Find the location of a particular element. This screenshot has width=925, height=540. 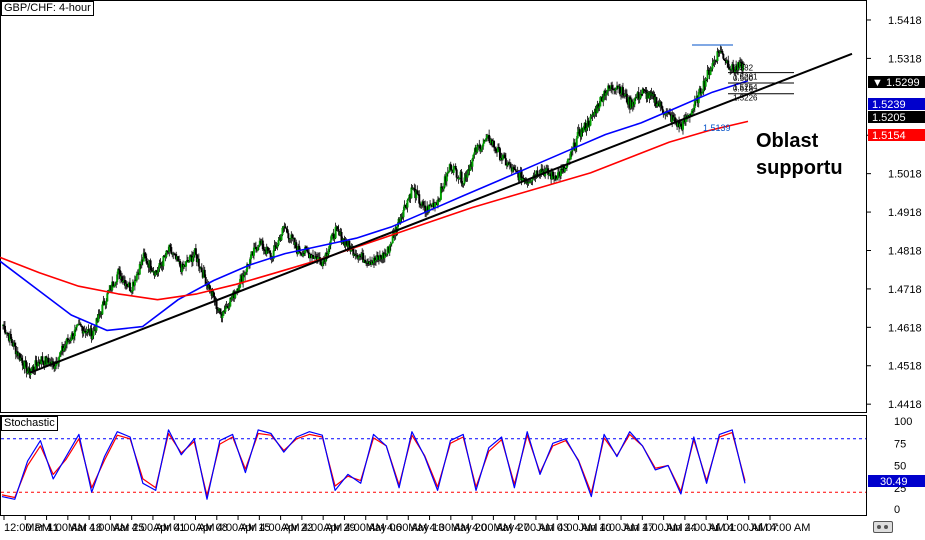

scroll-lock-icon is located at coordinates (883, 527).